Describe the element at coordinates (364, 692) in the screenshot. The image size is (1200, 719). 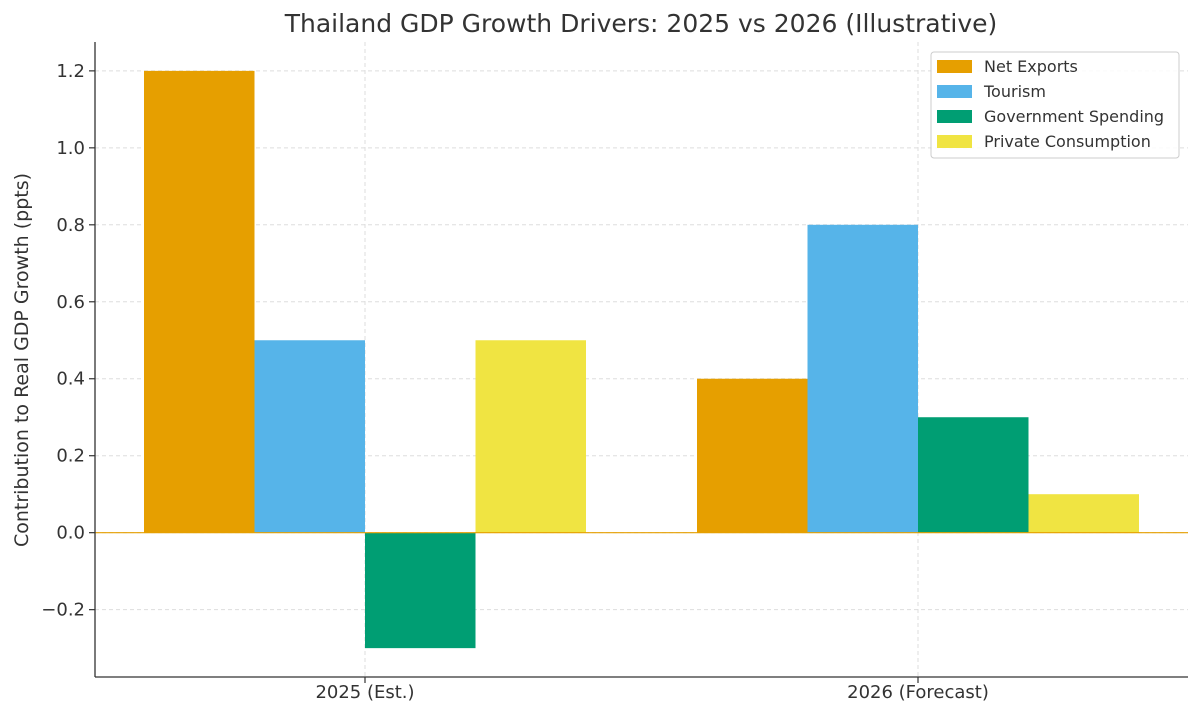
I see `x-tick-label: 2025 (Est.)` at that location.